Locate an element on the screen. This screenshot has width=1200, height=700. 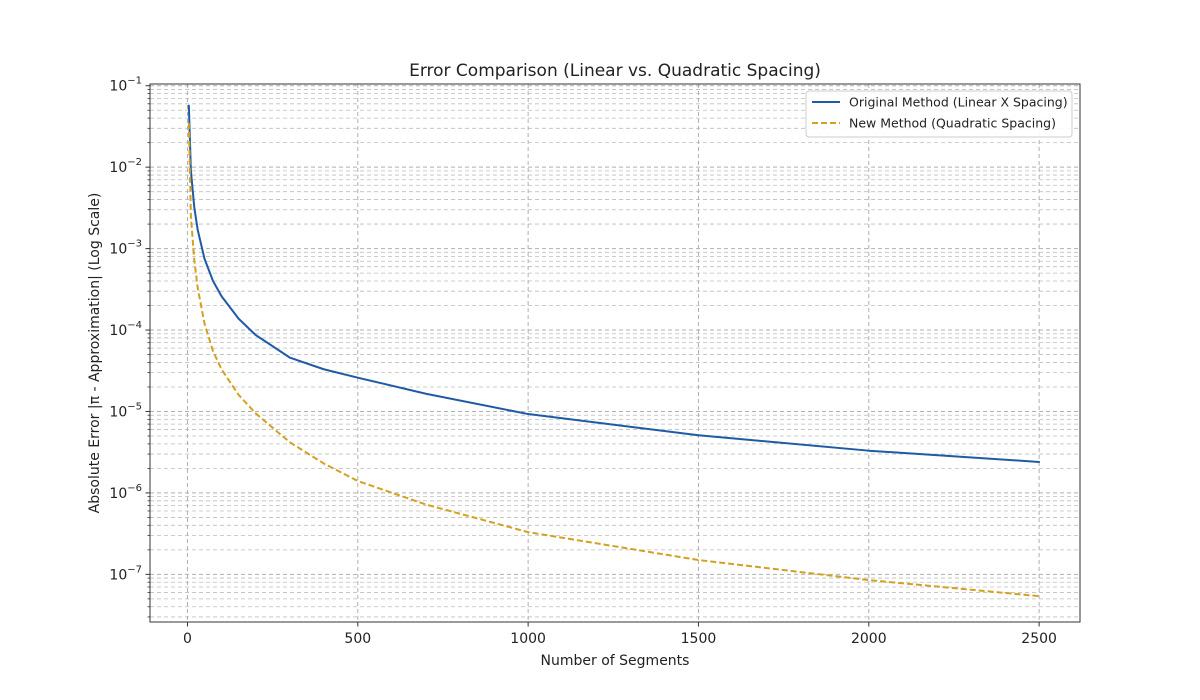
x-axis-label: Number of Segments is located at coordinates (615, 661).